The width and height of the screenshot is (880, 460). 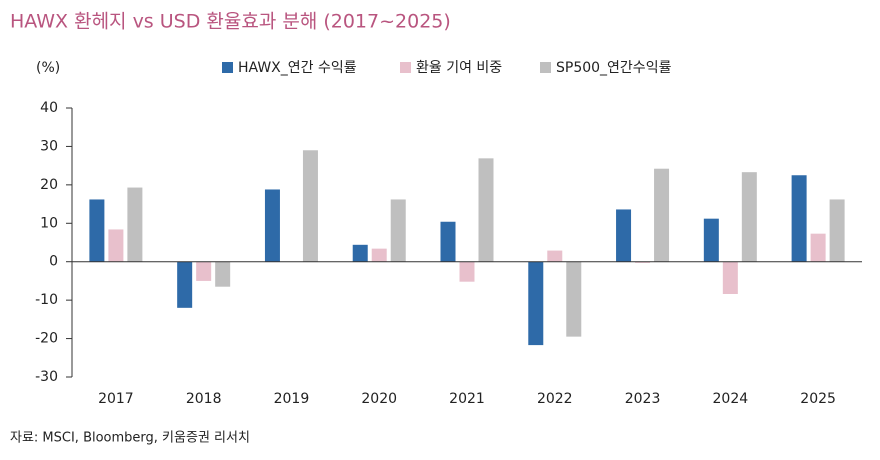 What do you see at coordinates (130, 438) in the screenshot?
I see `source-note: 자료: MSCI, Bloomberg, 키움증권 리서치` at bounding box center [130, 438].